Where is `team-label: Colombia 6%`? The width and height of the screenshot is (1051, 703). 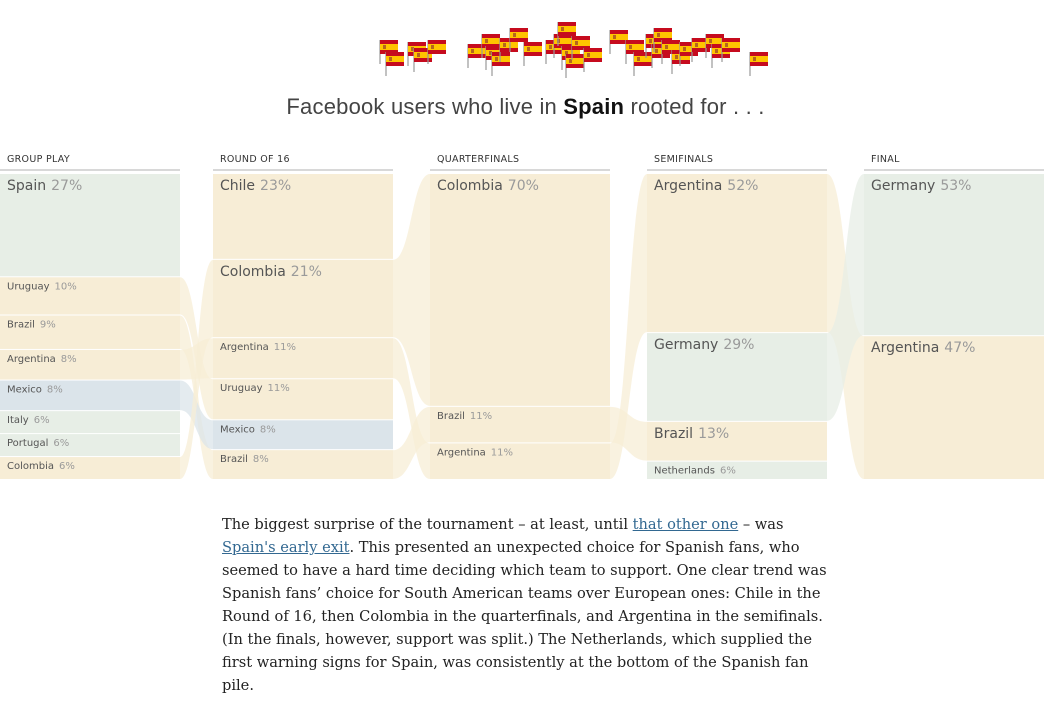
team-label: Colombia 6% is located at coordinates (41, 466).